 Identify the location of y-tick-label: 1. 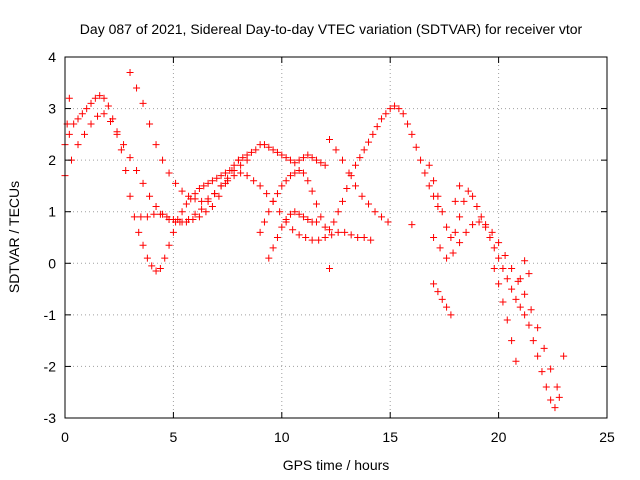
(52, 212).